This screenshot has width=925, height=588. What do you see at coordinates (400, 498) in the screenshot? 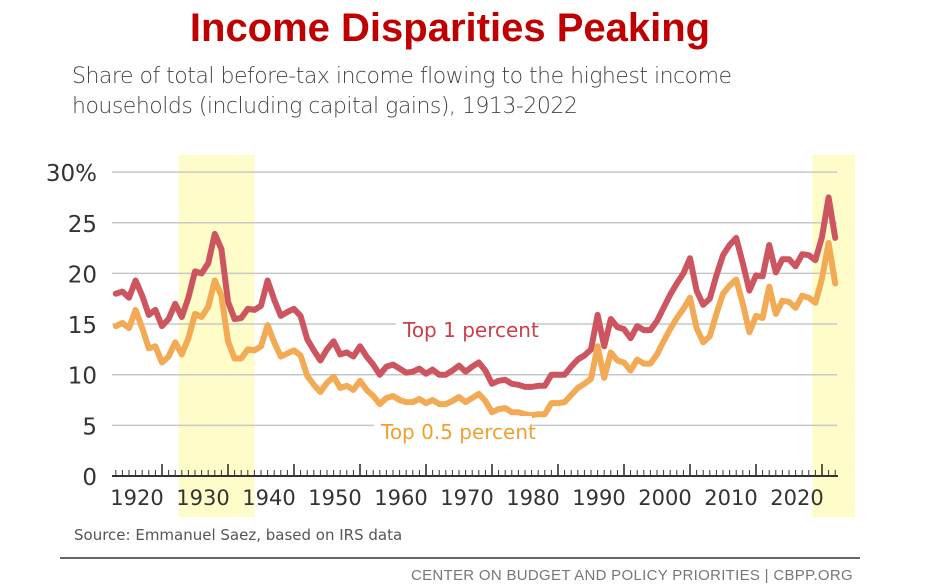
I see `x-tick-label: 1960` at bounding box center [400, 498].